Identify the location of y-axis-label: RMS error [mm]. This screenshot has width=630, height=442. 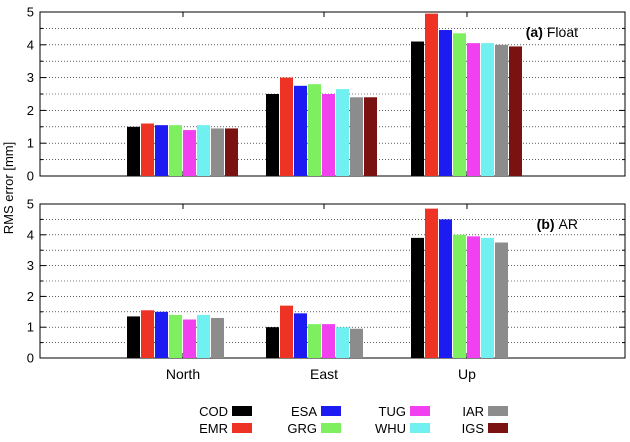
(8, 188).